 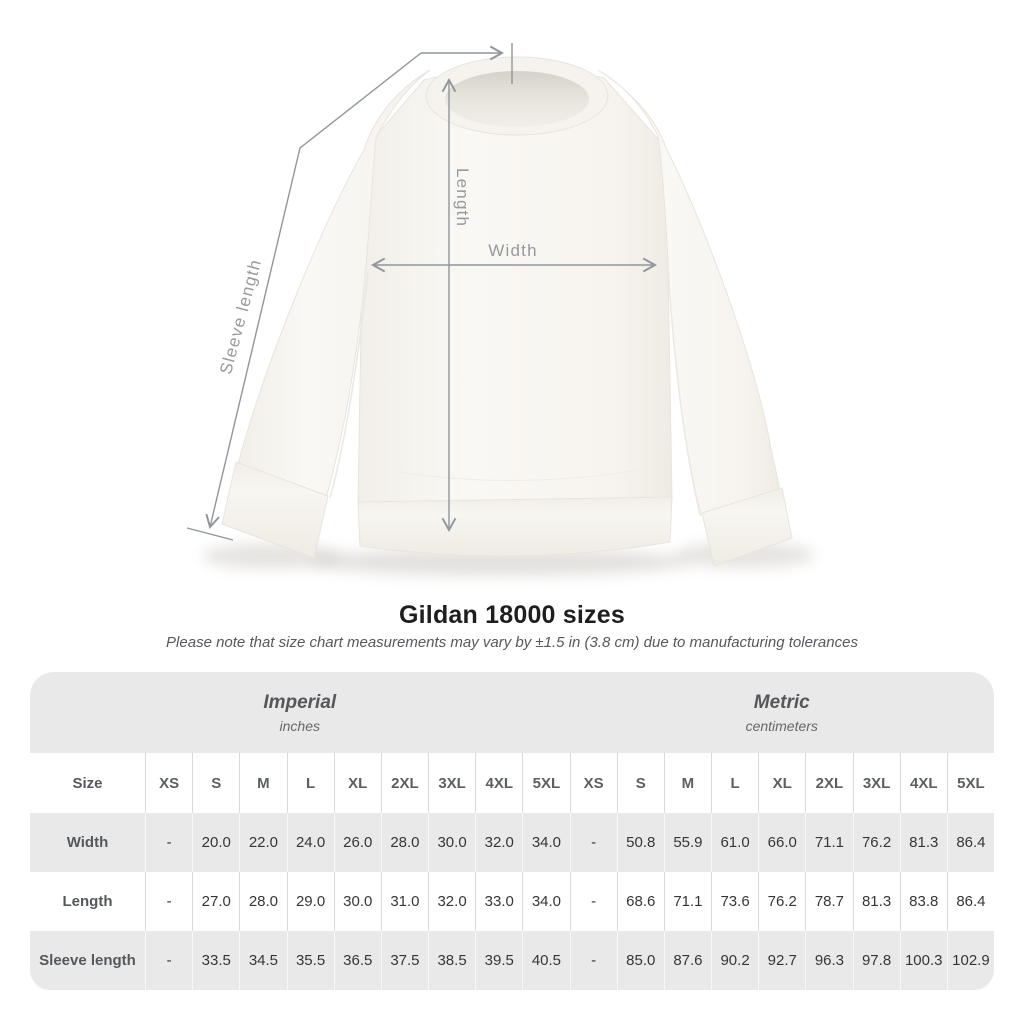 I want to click on imperial-label: Imperial, so click(x=300, y=702).